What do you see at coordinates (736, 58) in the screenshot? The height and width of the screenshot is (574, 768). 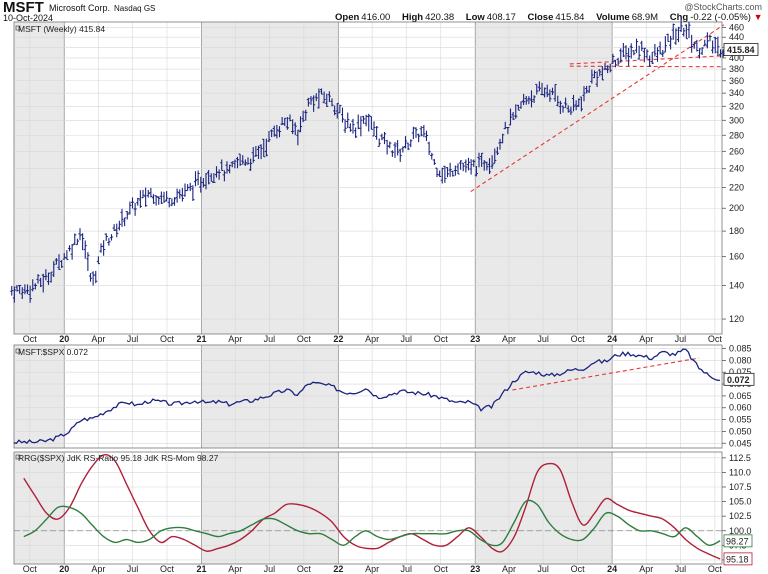 I see `price-ytick-label: 400` at bounding box center [736, 58].